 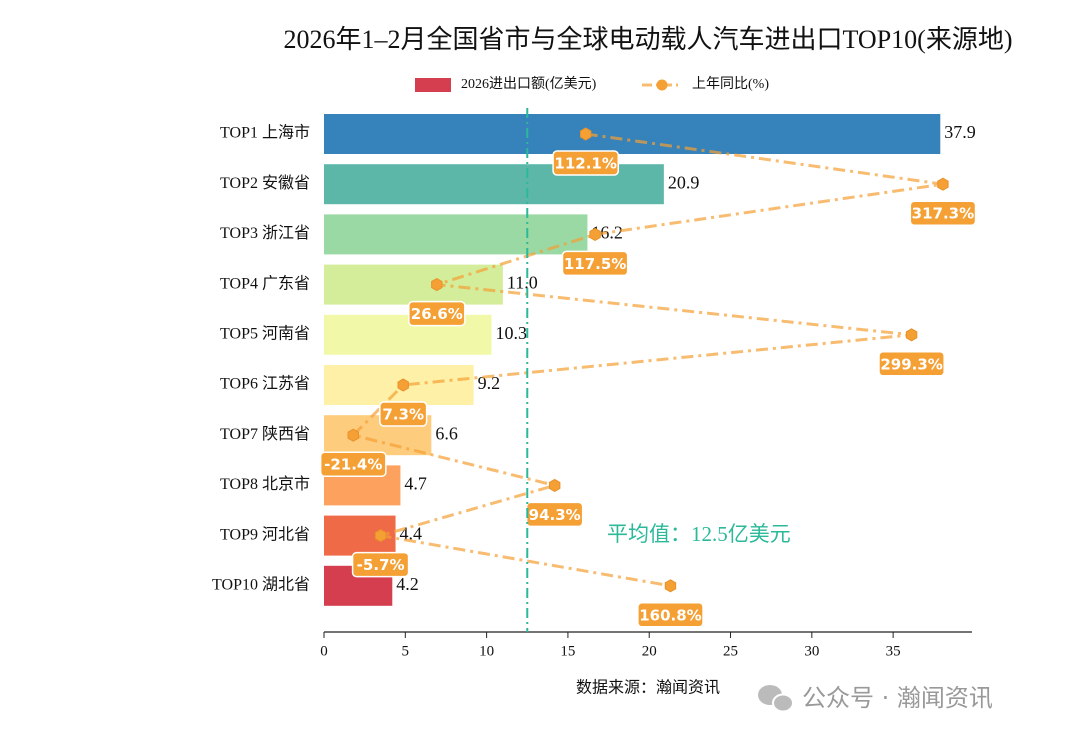 I want to click on bar-value-label: 37.9, so click(x=960, y=132).